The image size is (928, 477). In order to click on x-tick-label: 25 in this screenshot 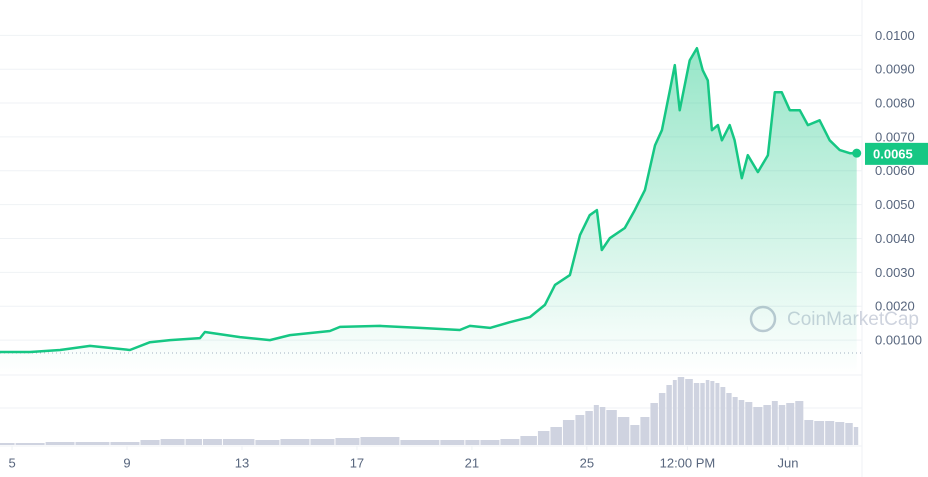, I will do `click(587, 462)`.